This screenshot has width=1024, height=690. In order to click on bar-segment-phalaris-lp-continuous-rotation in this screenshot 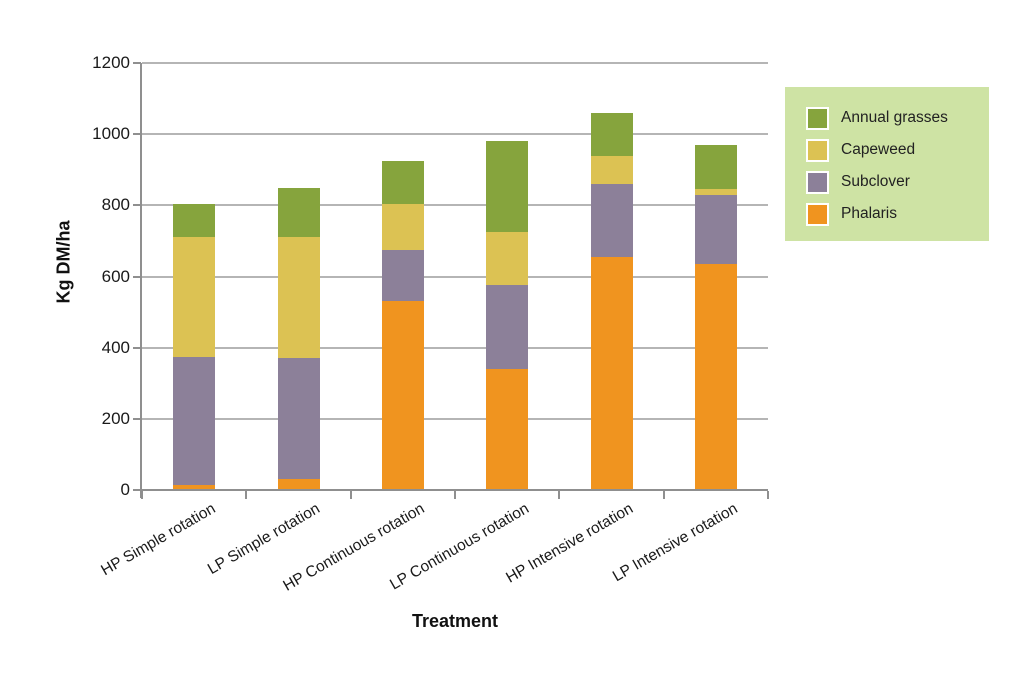, I will do `click(507, 429)`.